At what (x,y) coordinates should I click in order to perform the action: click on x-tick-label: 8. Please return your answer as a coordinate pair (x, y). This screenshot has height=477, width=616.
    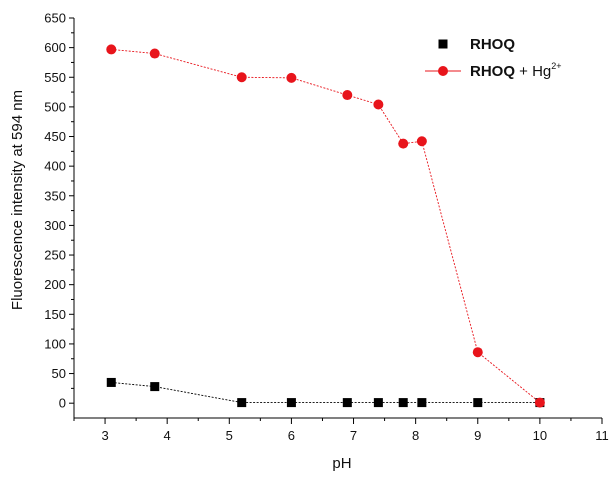
    Looking at the image, I should click on (415, 435).